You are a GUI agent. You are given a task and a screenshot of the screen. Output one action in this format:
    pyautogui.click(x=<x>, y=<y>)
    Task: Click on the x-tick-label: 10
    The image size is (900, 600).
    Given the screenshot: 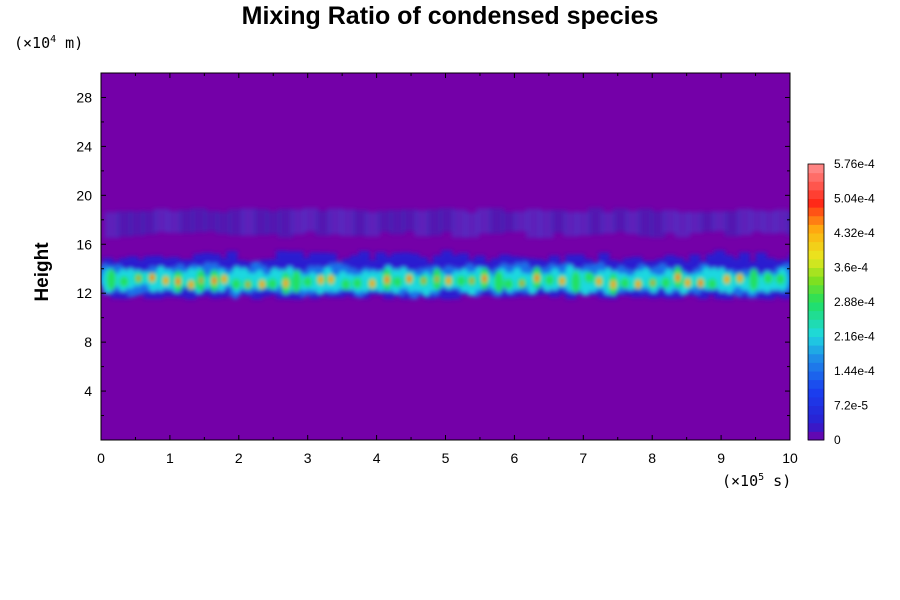 What is the action you would take?
    pyautogui.click(x=790, y=458)
    